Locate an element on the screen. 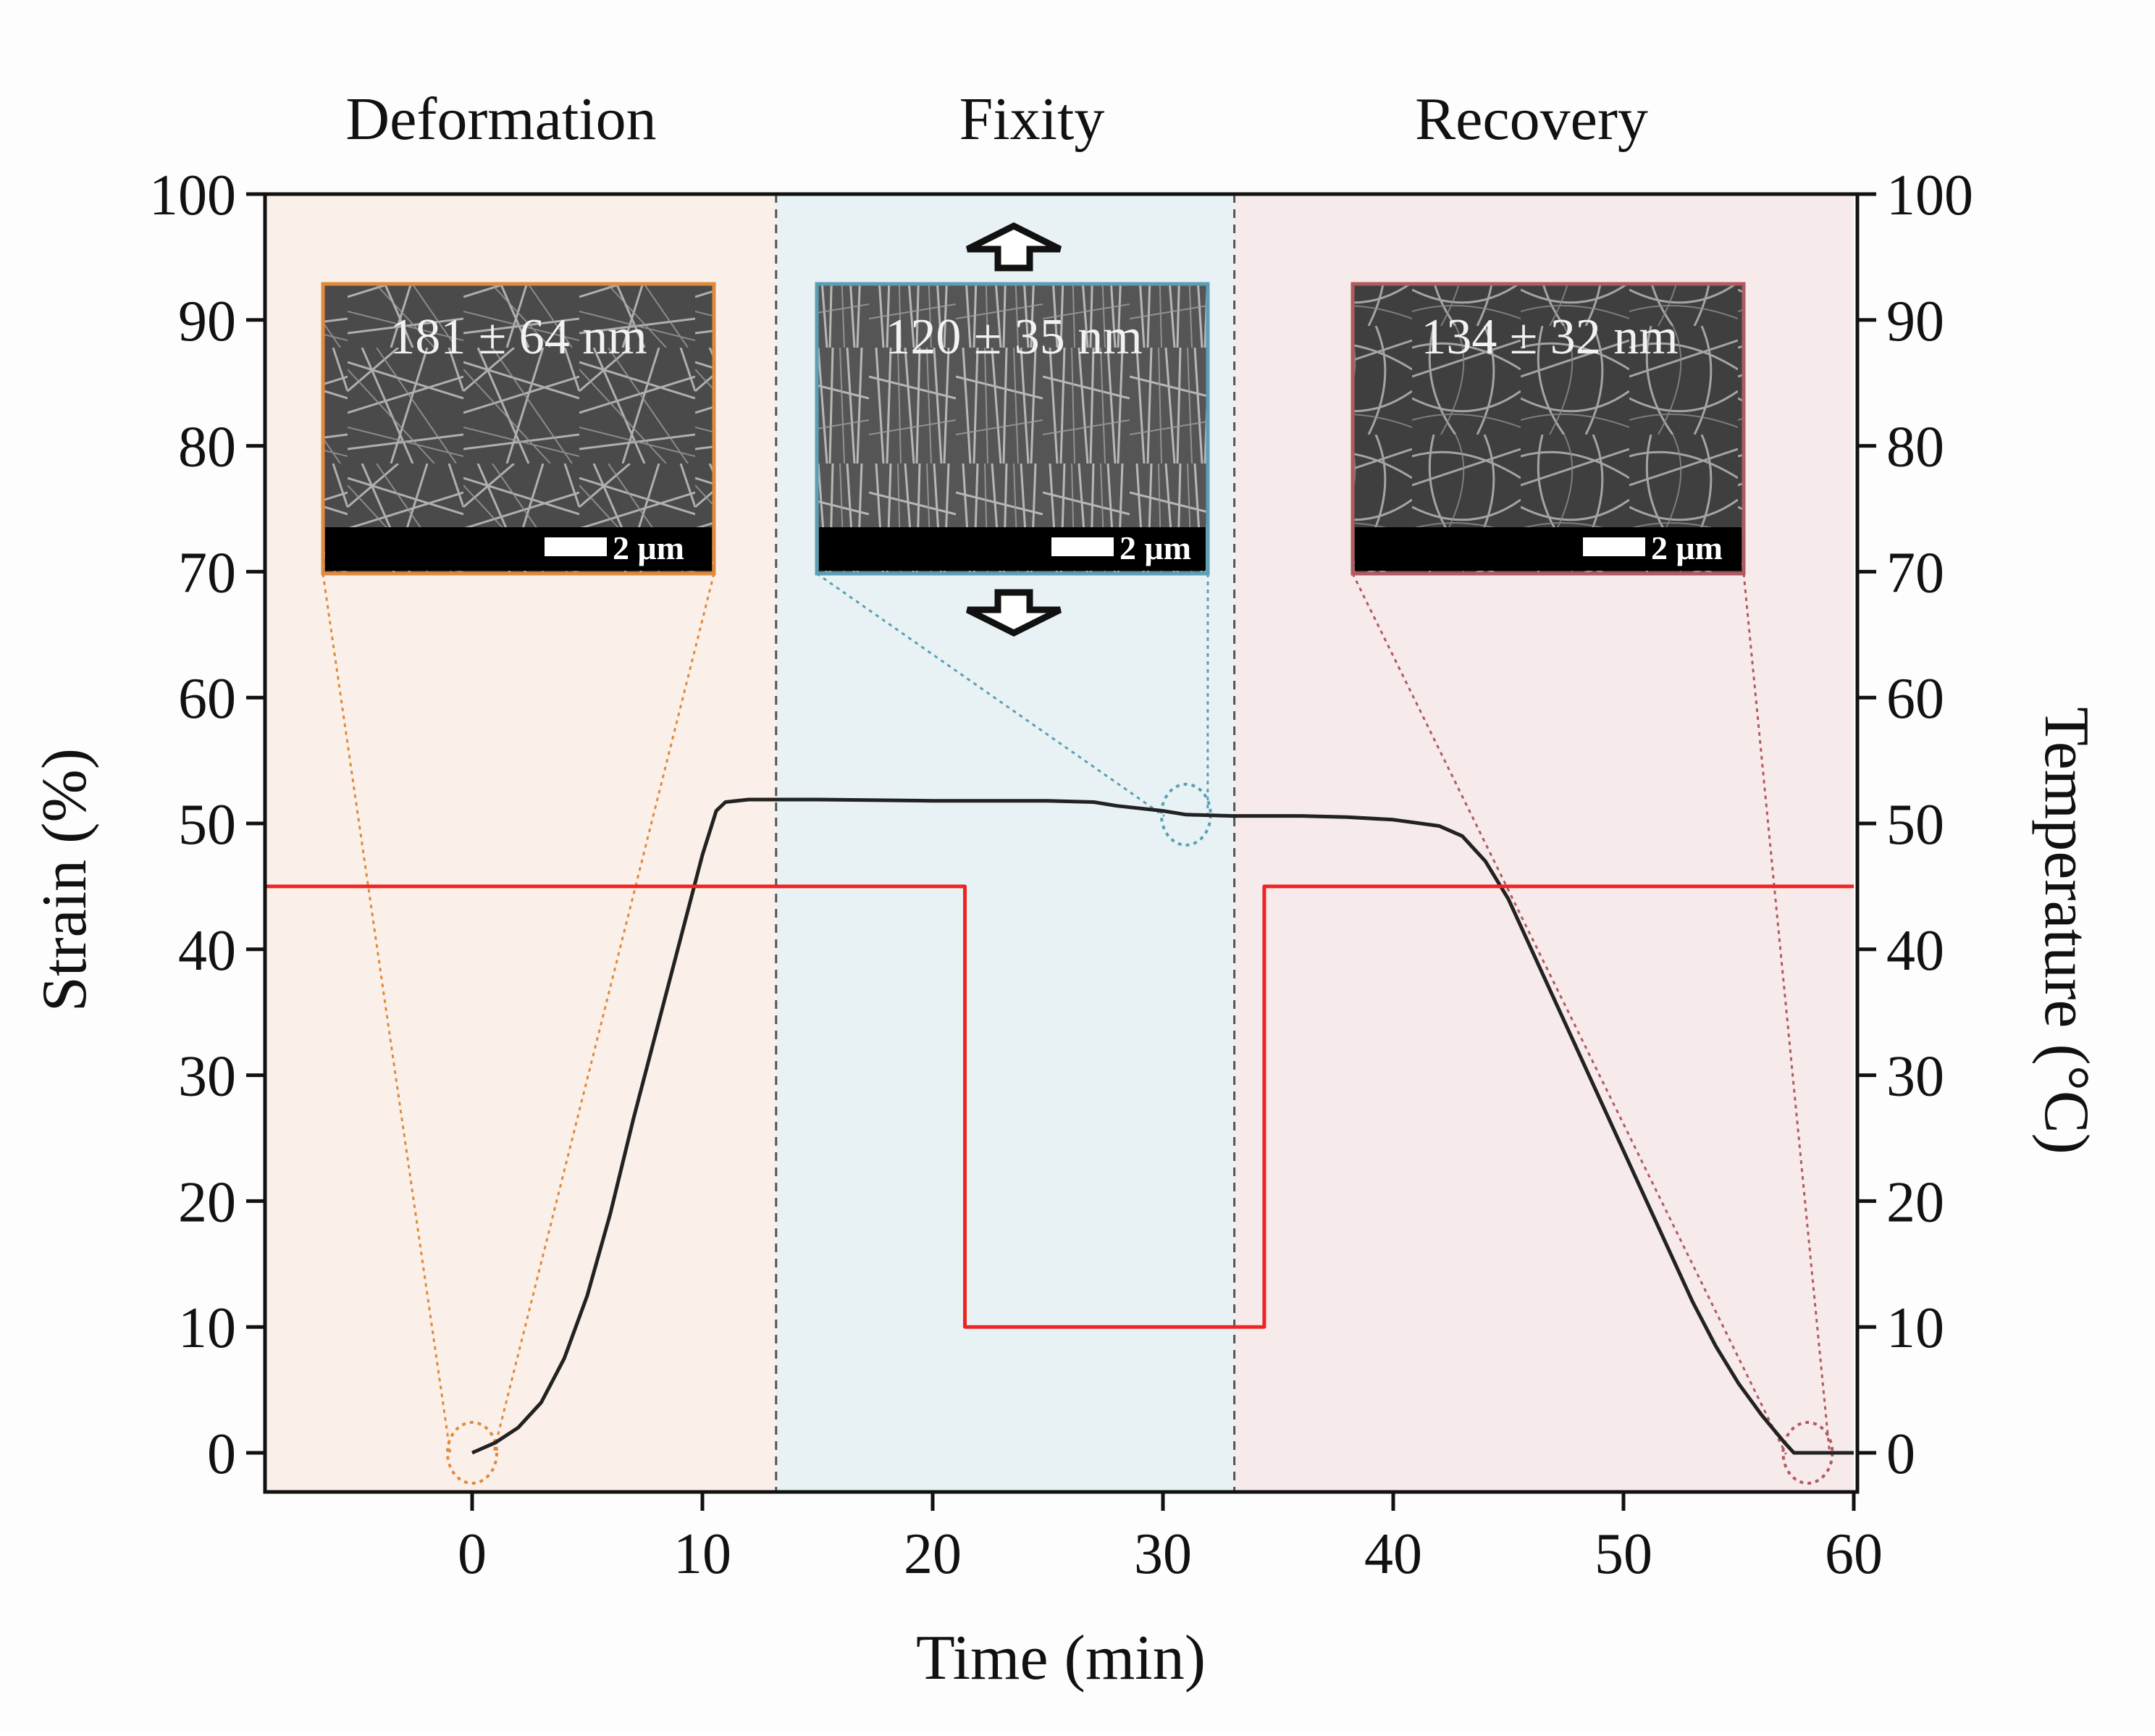 This screenshot has height=1736, width=2155. y-axis-left-label: Strain (%) is located at coordinates (65, 880).